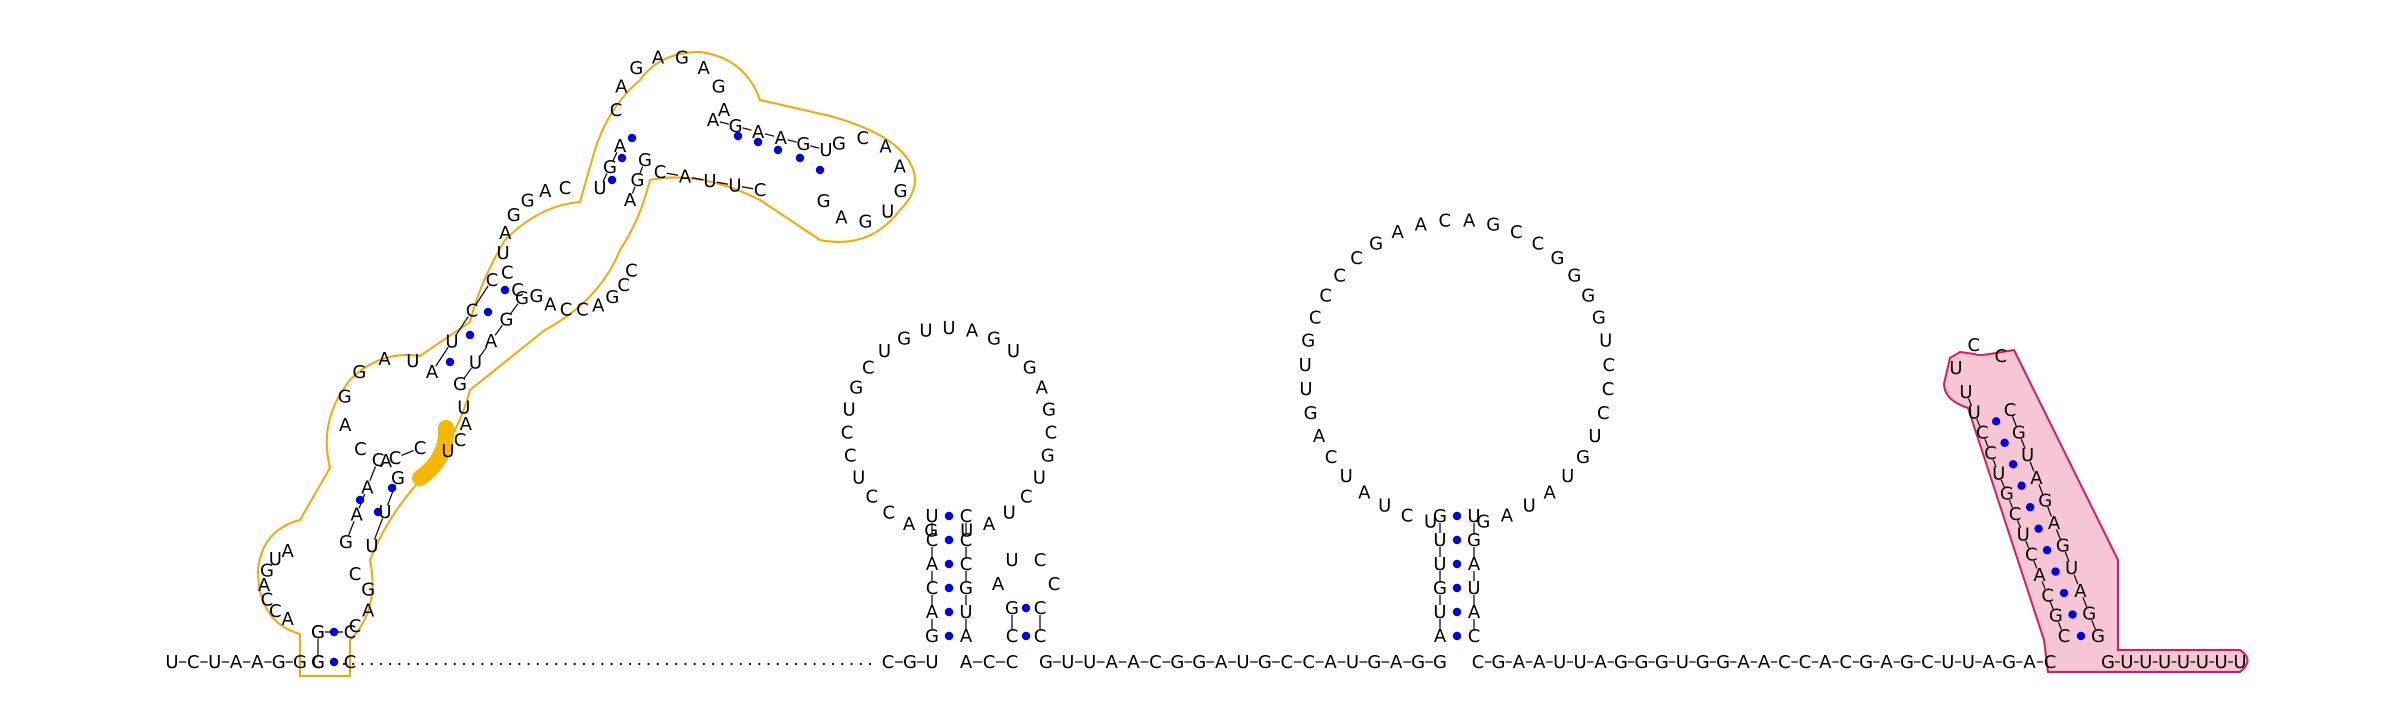 The height and width of the screenshot is (717, 2400). What do you see at coordinates (734, 186) in the screenshot?
I see `tall-branch-3p: U` at bounding box center [734, 186].